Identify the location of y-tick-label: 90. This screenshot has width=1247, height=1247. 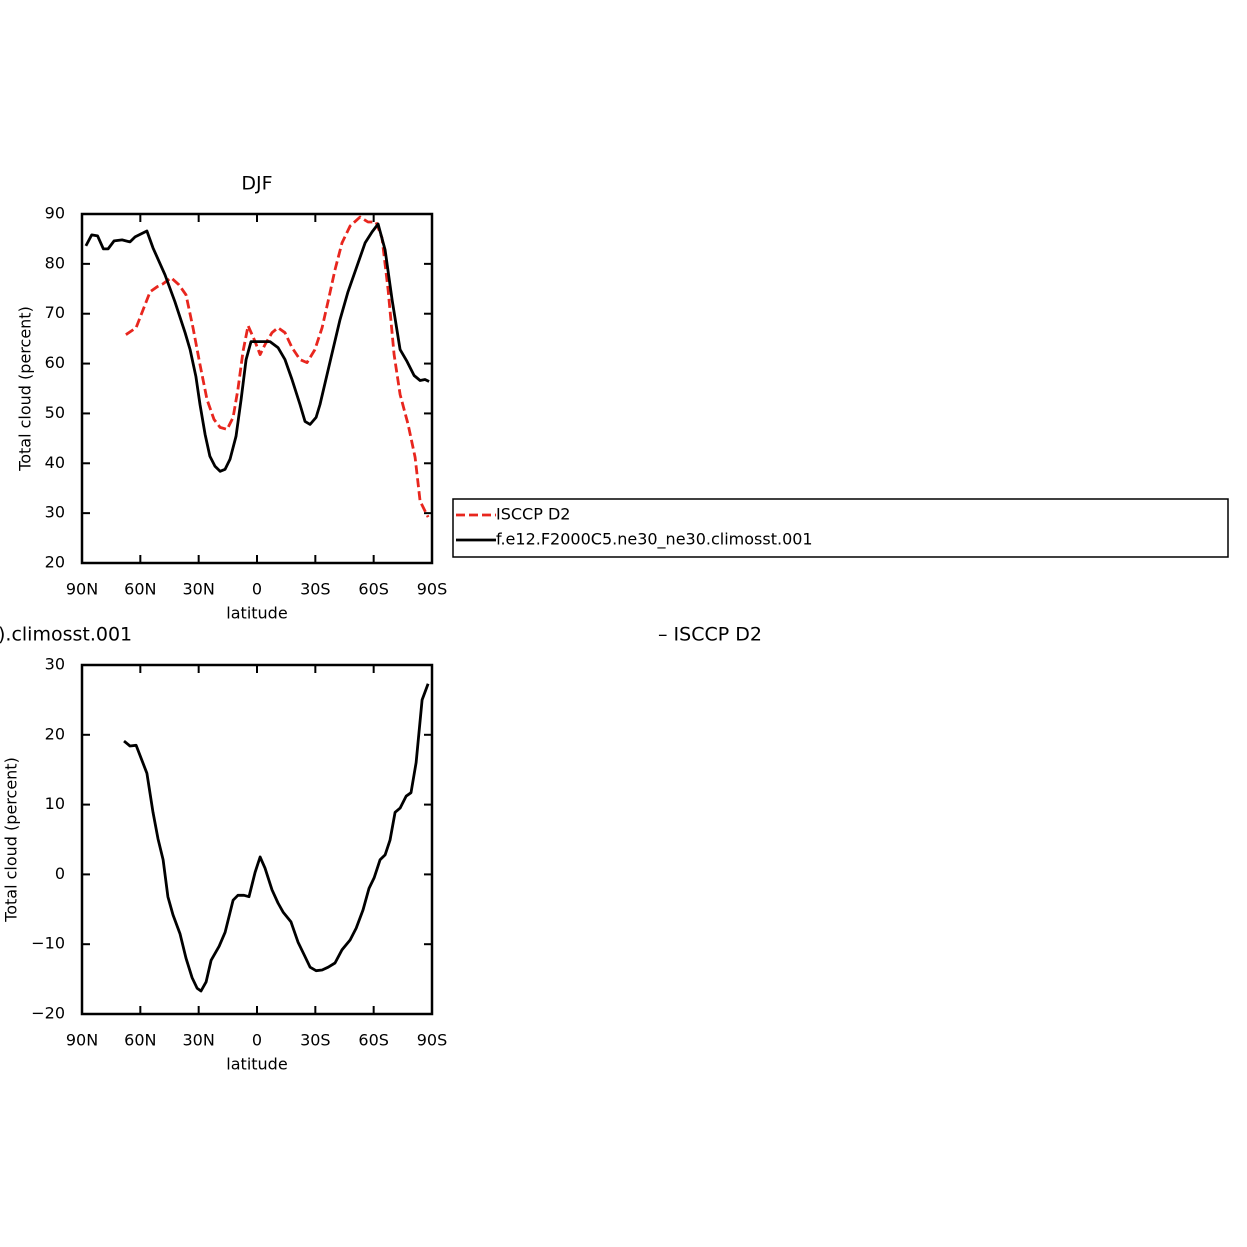
(55, 213).